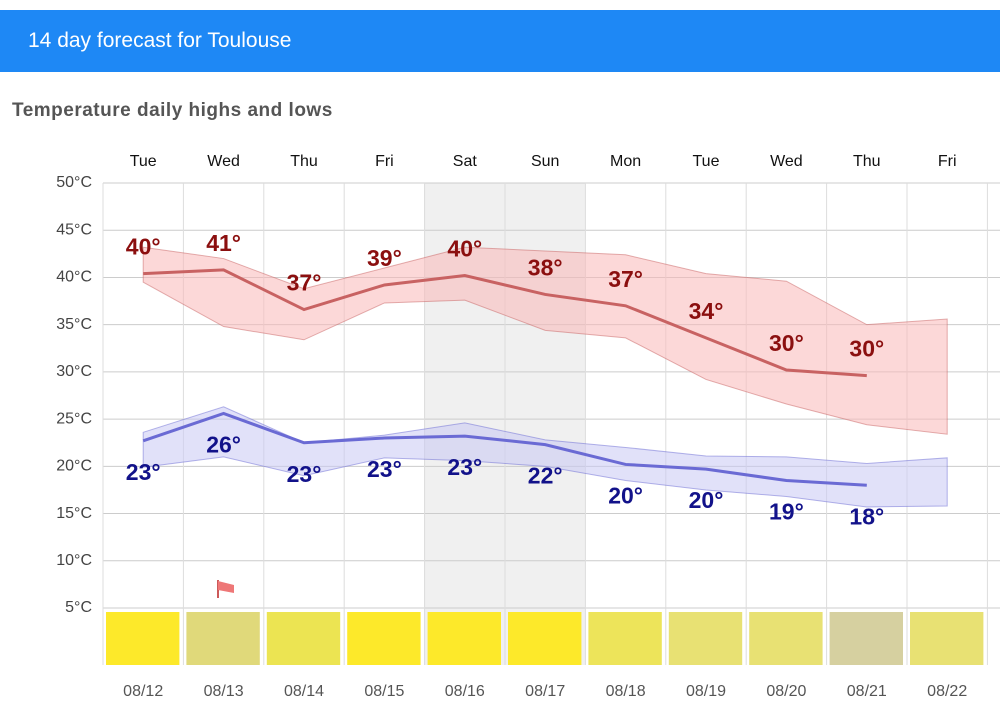  What do you see at coordinates (545, 161) in the screenshot?
I see `day-label: Sun` at bounding box center [545, 161].